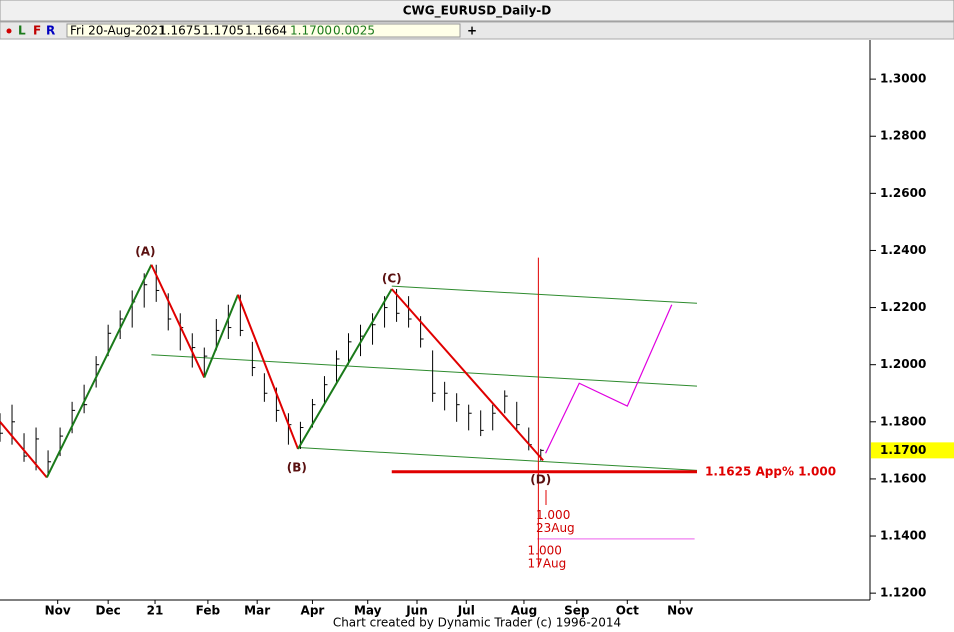  I want to click on x-tick-label: Apr, so click(313, 611).